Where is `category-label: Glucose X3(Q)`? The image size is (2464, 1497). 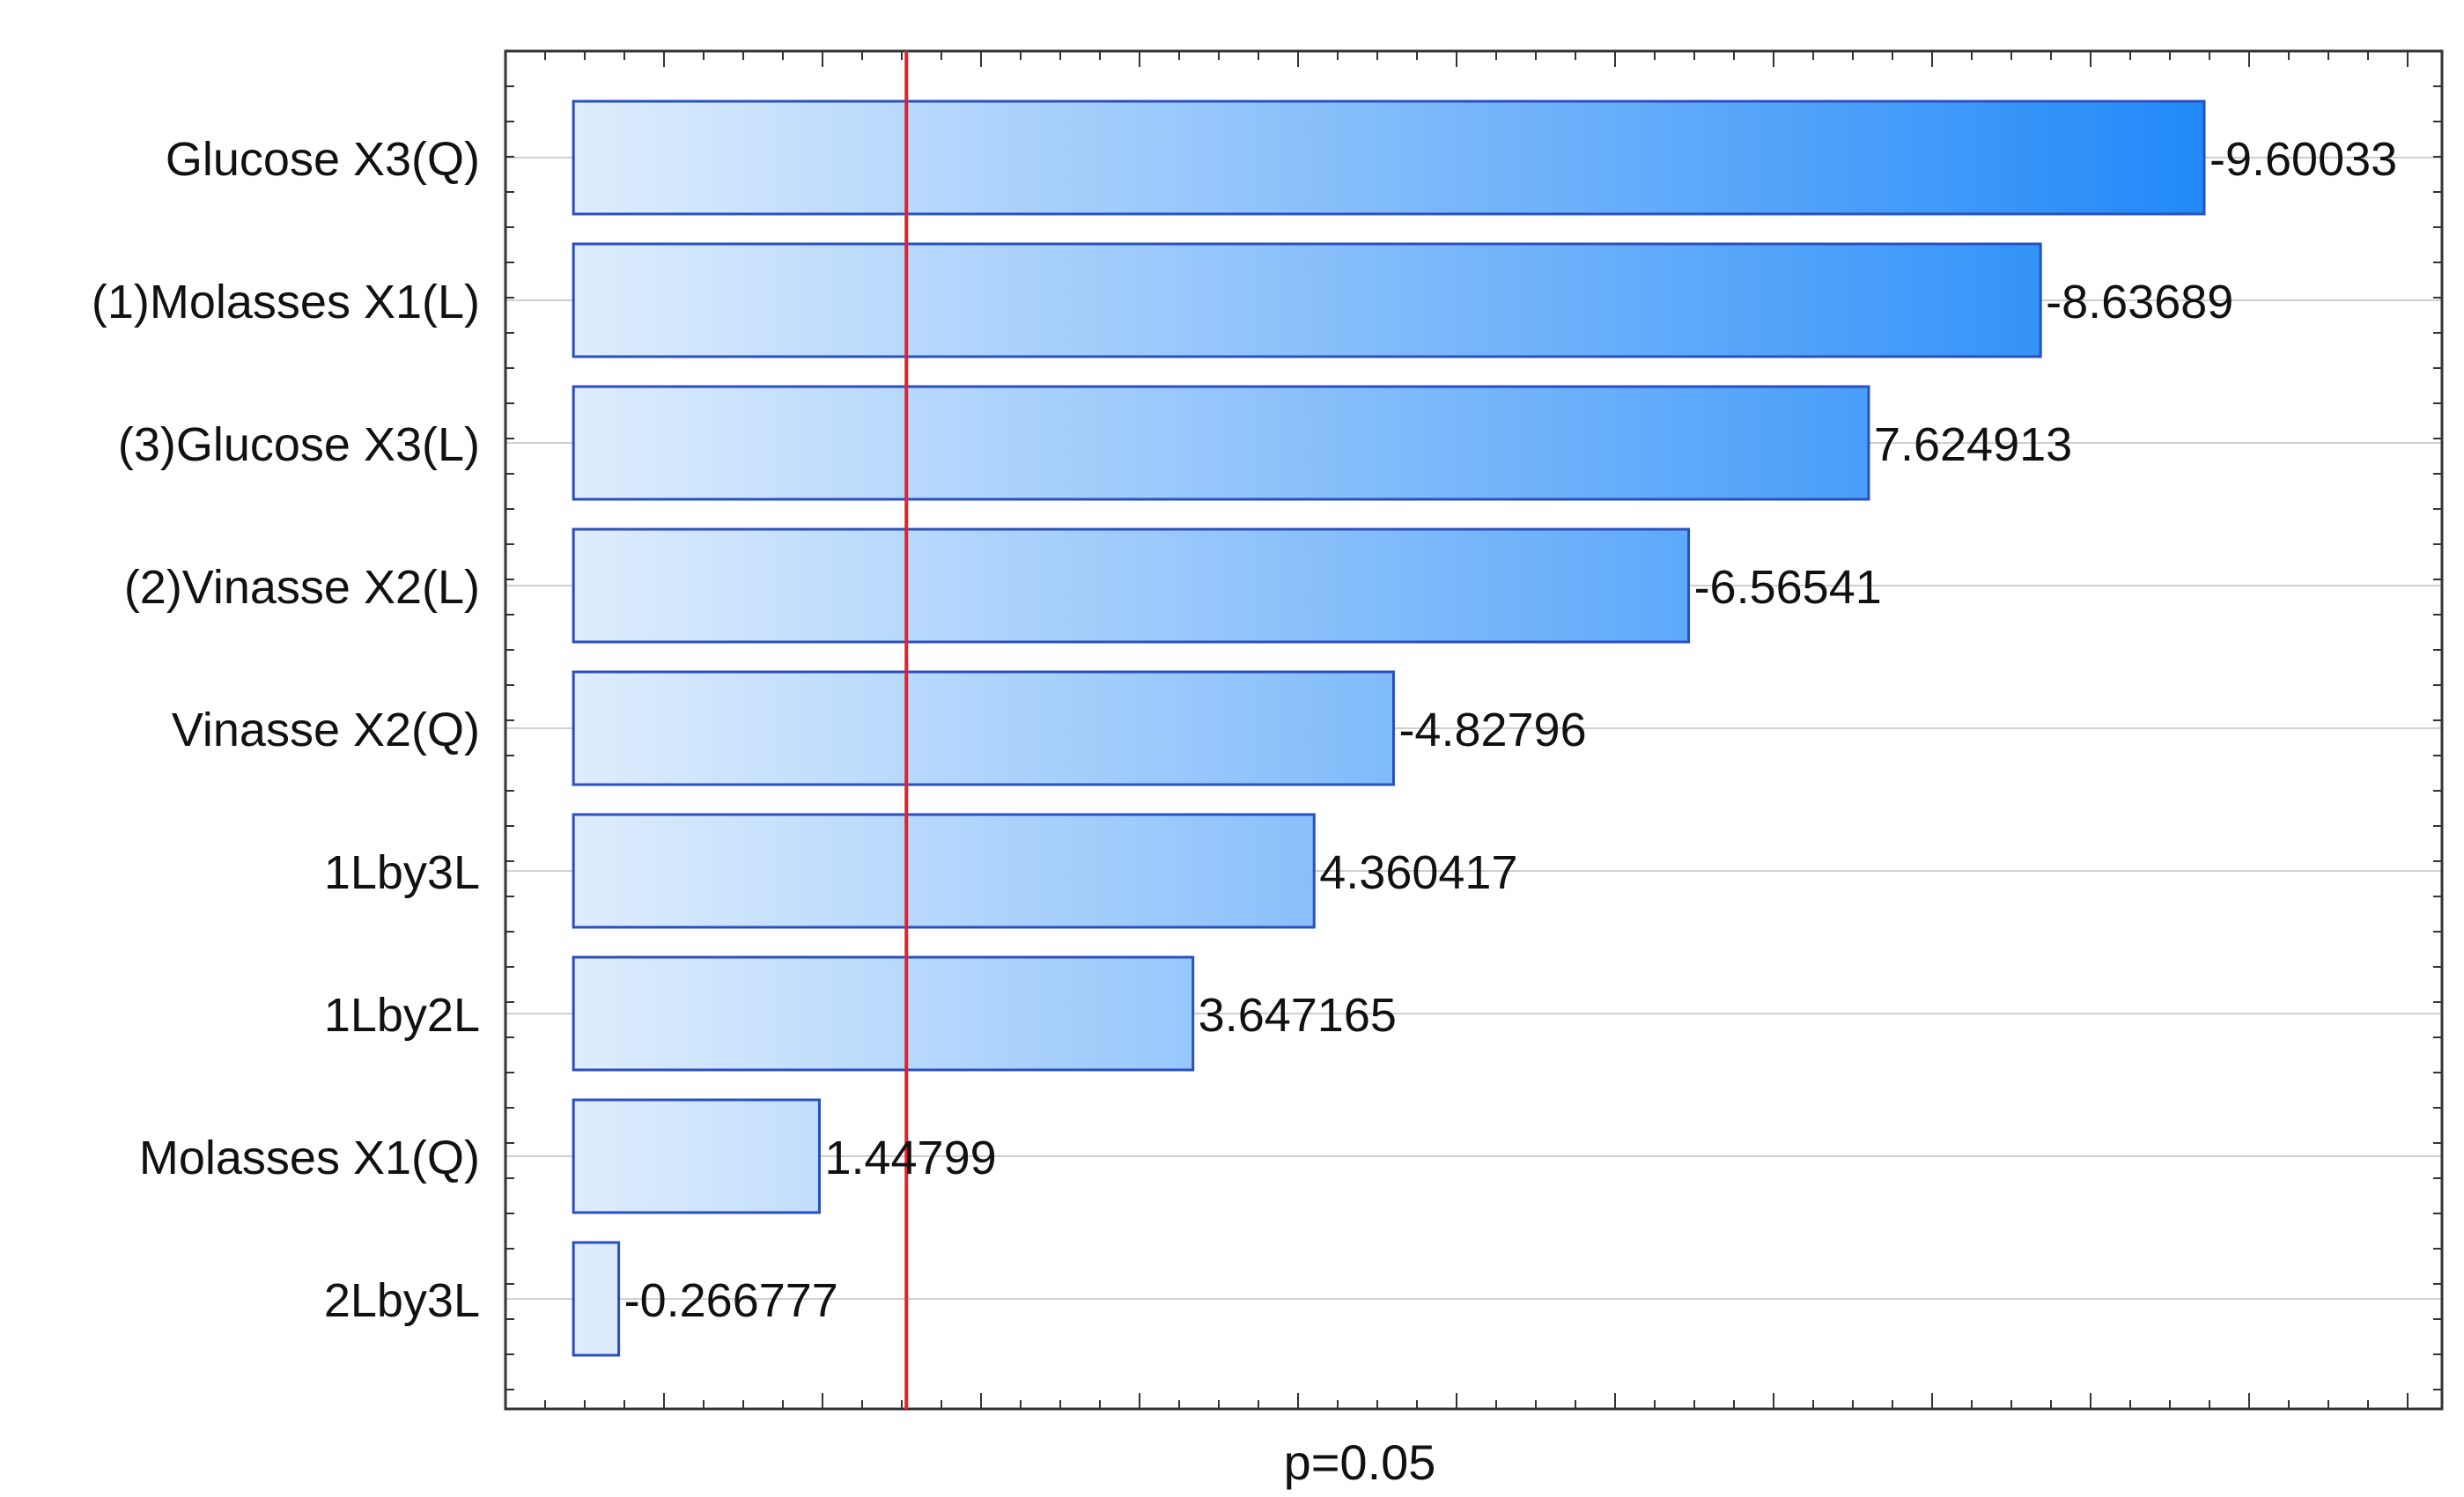 category-label: Glucose X3(Q) is located at coordinates (323, 160).